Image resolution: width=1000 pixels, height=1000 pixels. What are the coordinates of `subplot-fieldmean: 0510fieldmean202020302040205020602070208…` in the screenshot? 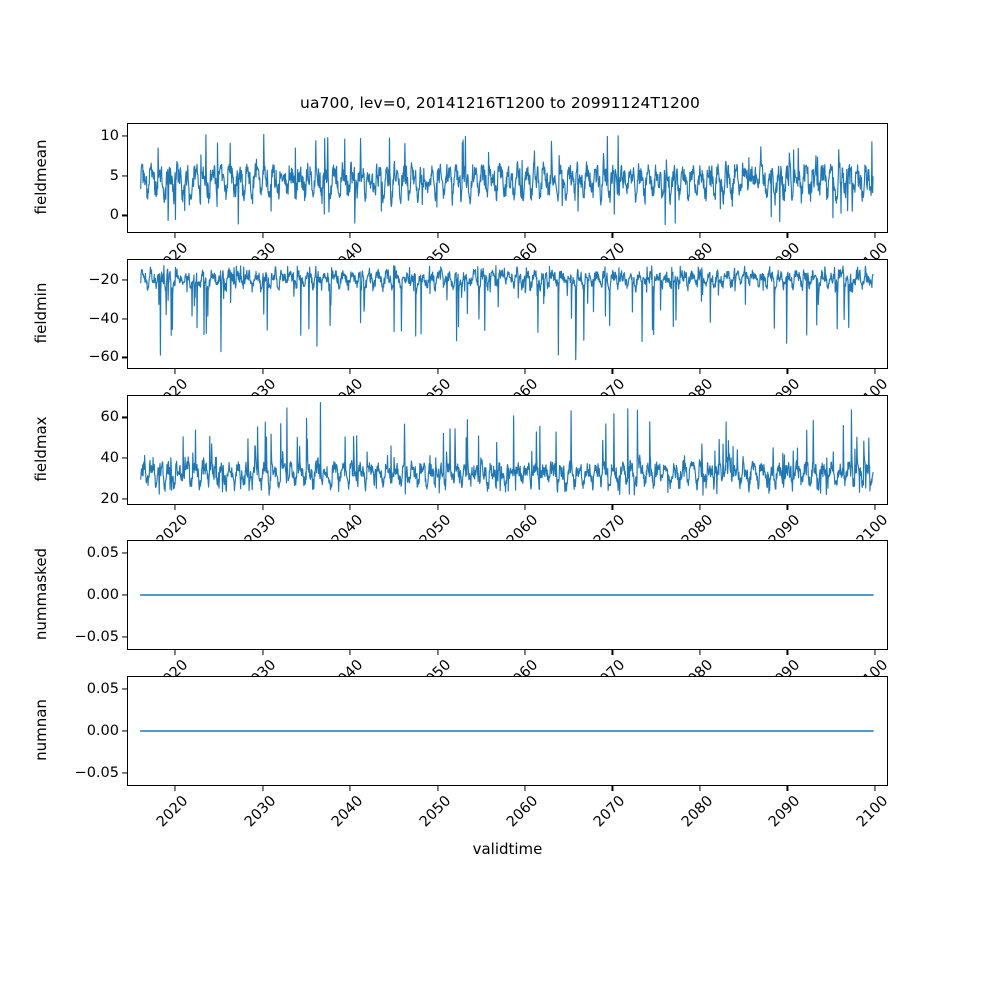 It's located at (461, 200).